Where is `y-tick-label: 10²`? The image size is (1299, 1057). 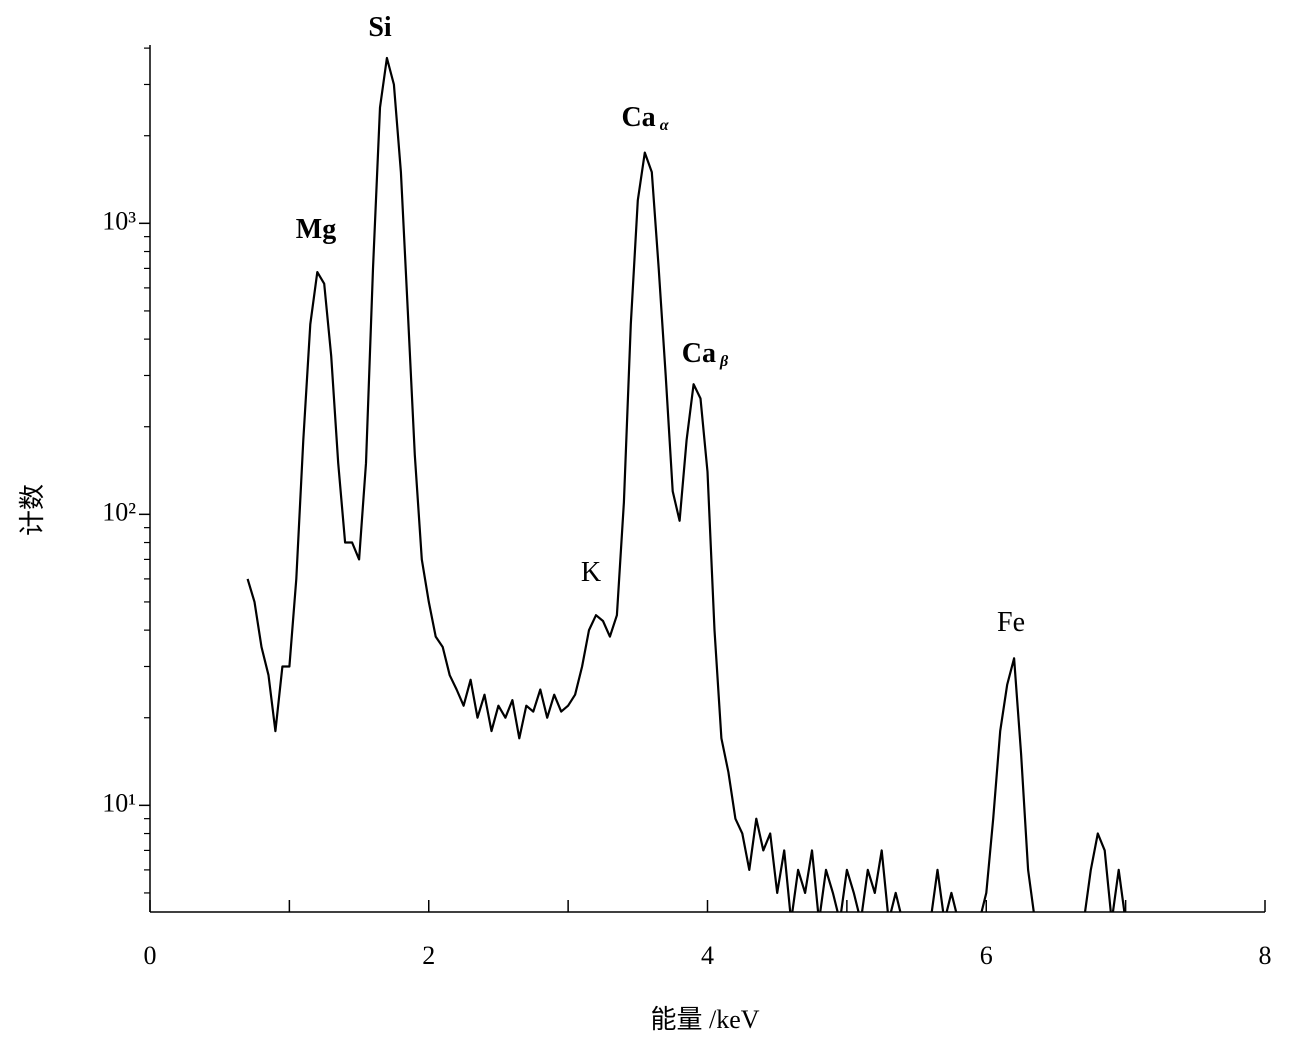
y-tick-label: 10² is located at coordinates (119, 511).